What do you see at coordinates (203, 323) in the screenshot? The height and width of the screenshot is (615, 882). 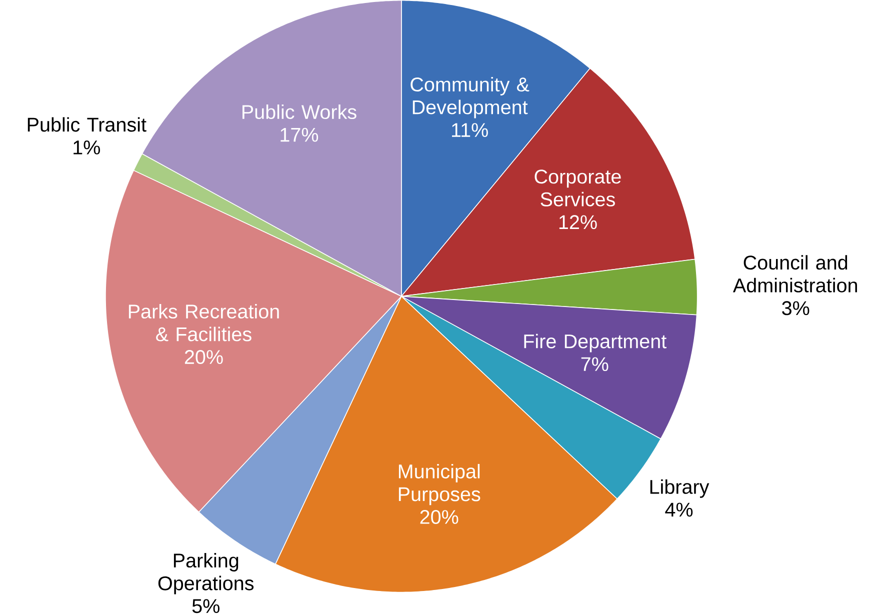 I see `slice-label: Parks Recreation & Facilities` at bounding box center [203, 323].